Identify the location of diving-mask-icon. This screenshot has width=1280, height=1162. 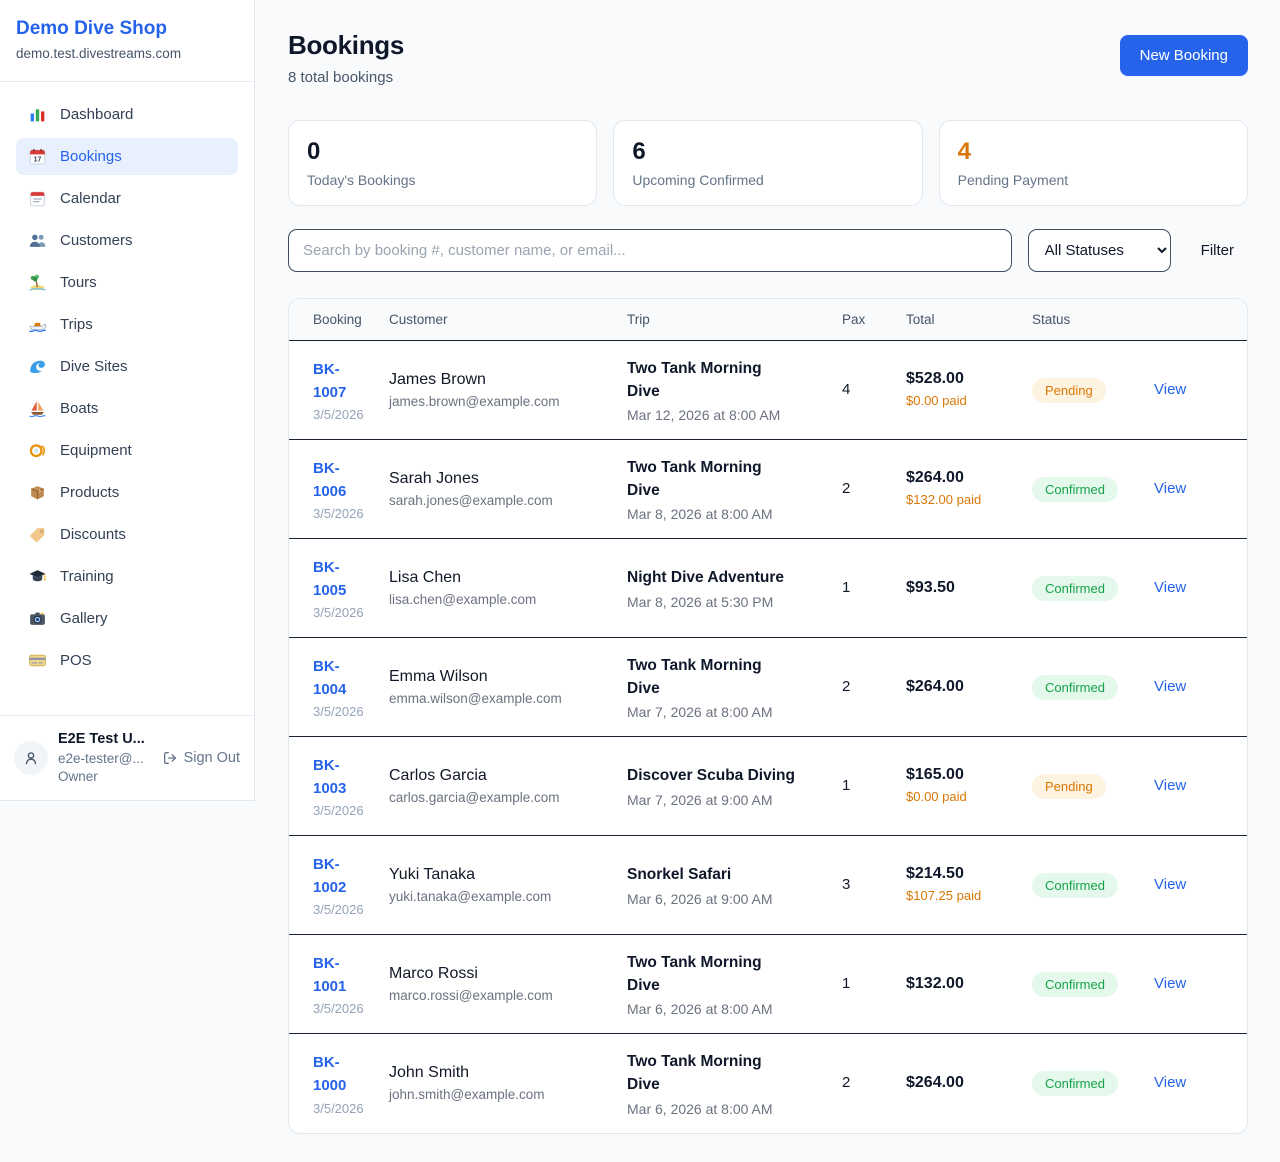
(37, 450).